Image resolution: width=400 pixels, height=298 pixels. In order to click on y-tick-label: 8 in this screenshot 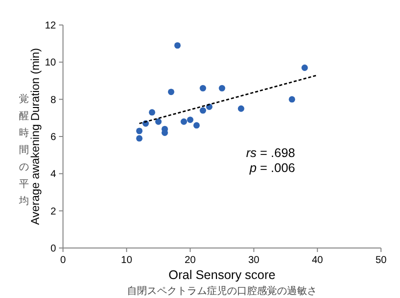, I will do `click(53, 100)`.